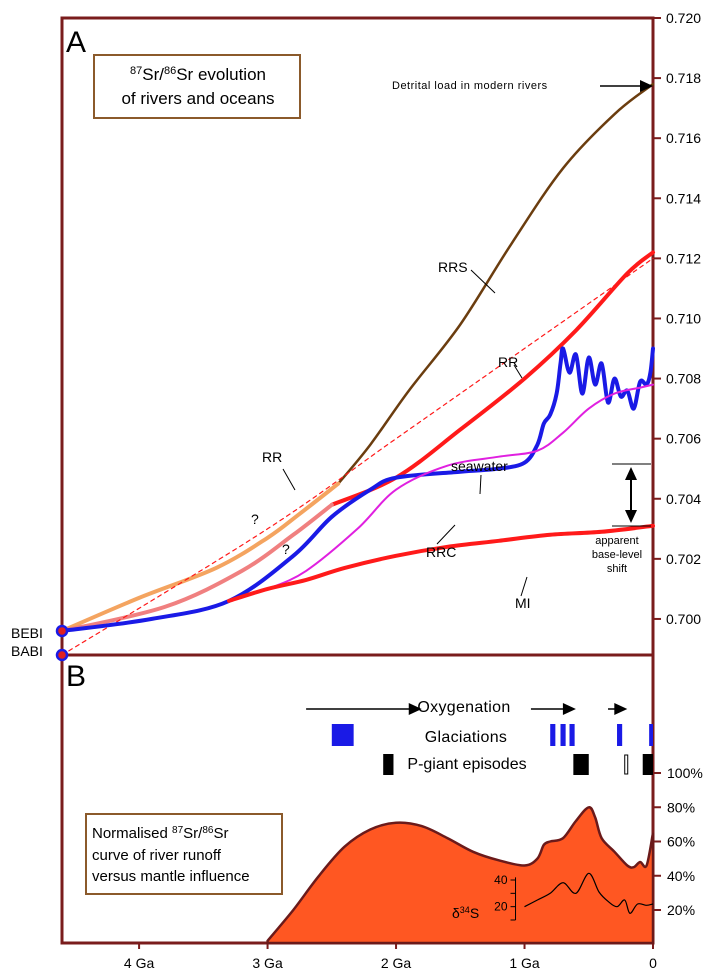 The width and height of the screenshot is (723, 974). What do you see at coordinates (681, 842) in the screenshot?
I see `y-tick-label-b: 60%` at bounding box center [681, 842].